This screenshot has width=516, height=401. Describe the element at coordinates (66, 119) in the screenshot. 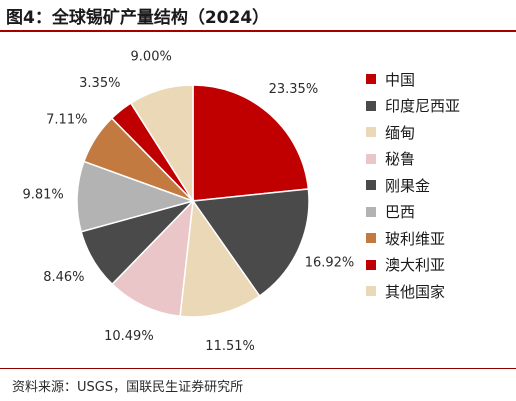

I see `slice-value-label-7: 7.11%` at that location.